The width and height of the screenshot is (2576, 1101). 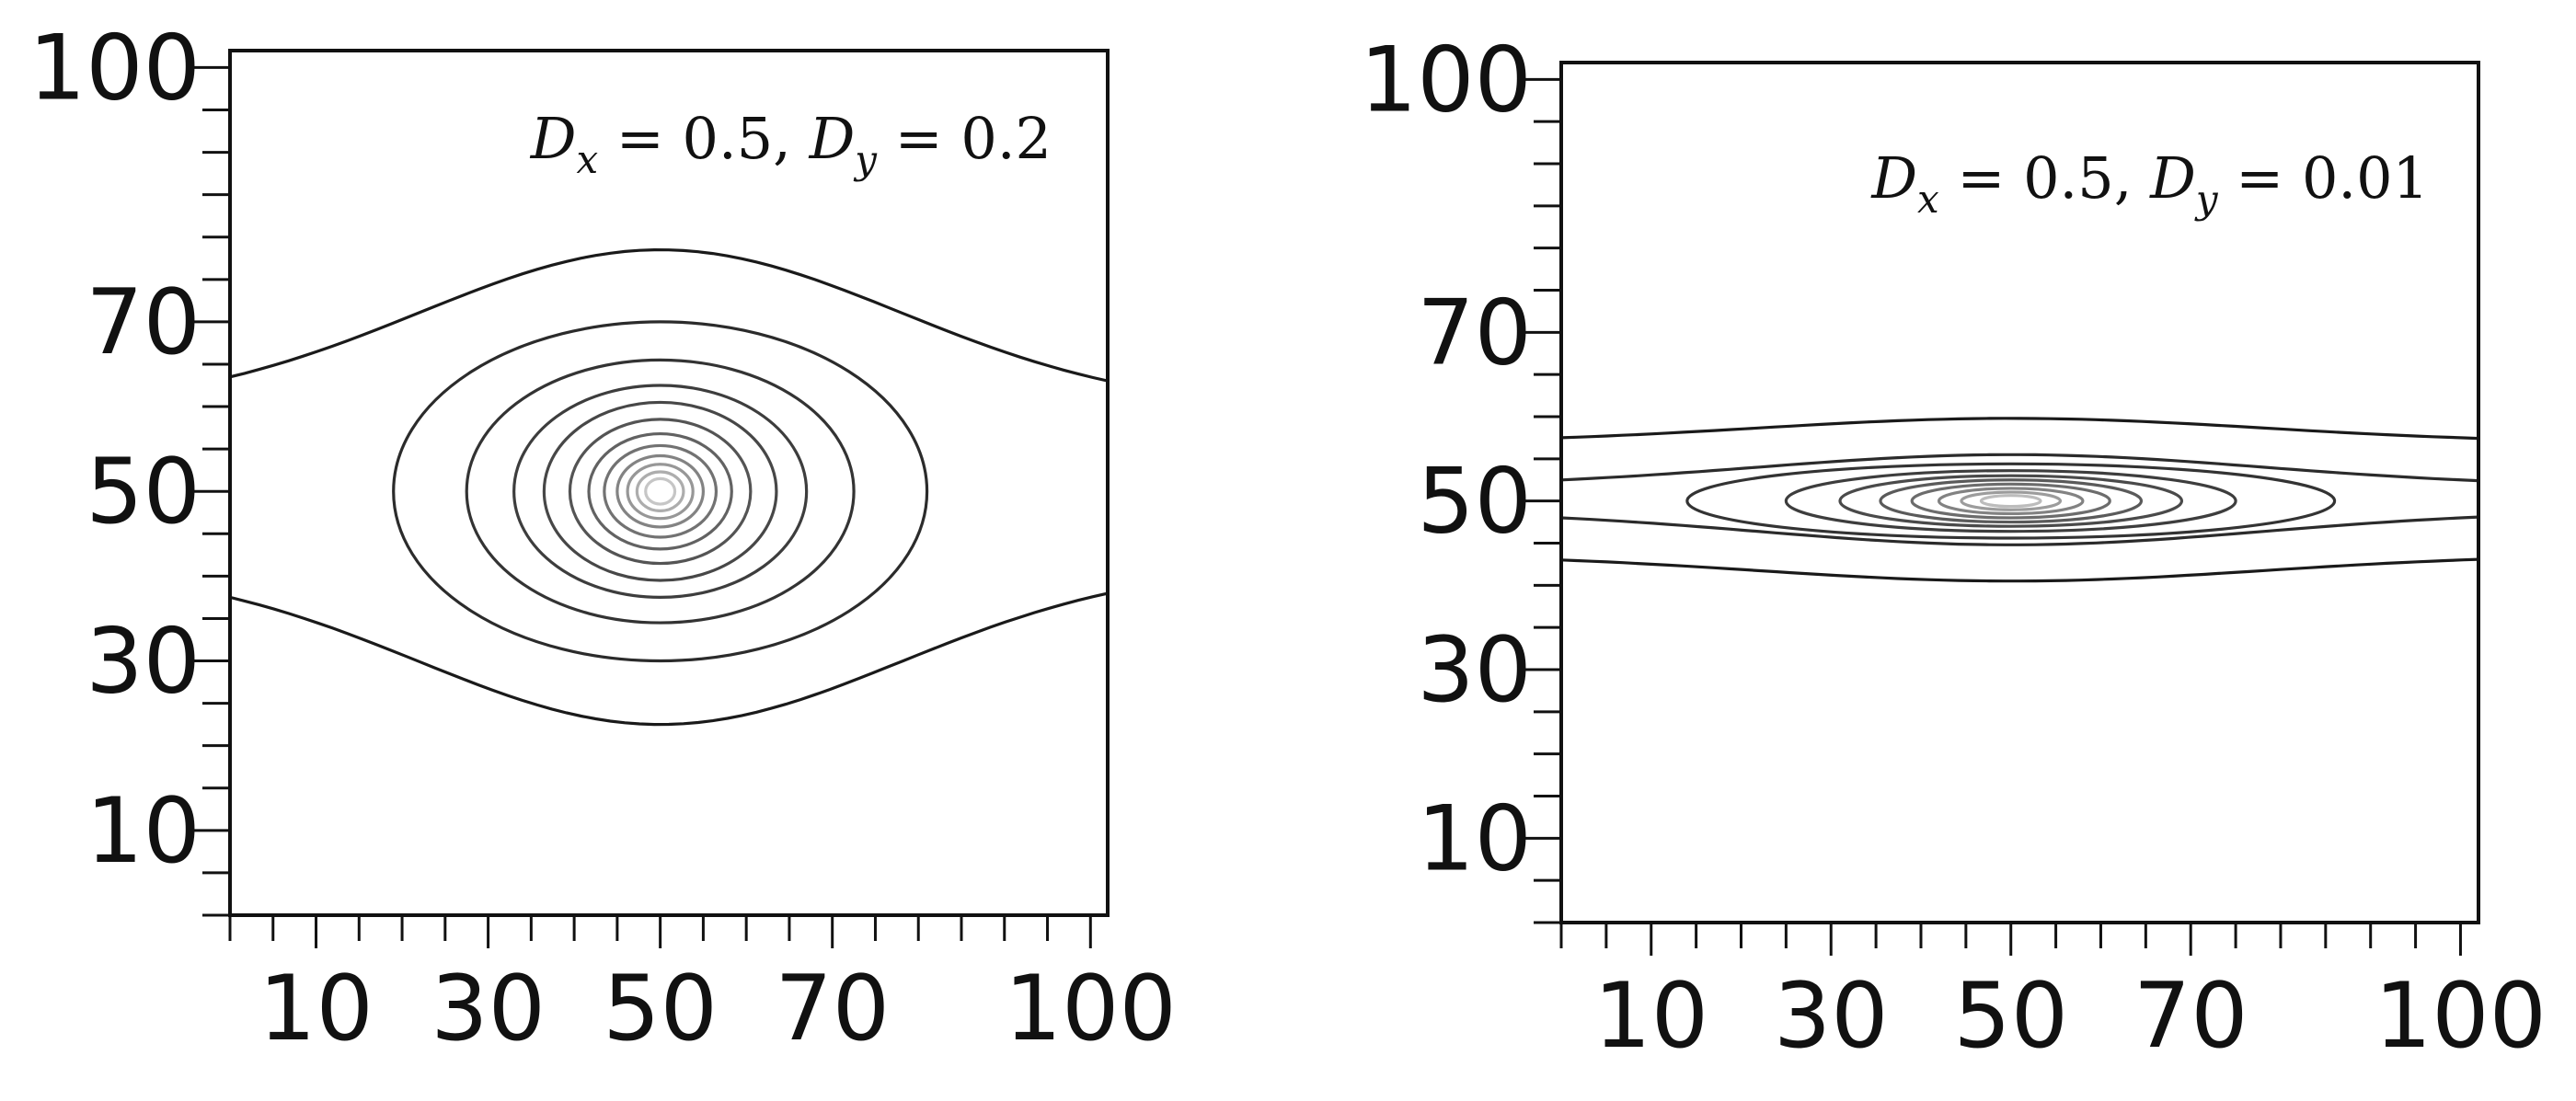 What do you see at coordinates (791, 143) in the screenshot?
I see `parameter-annotation: Dx = 0.5, Dy = 0.2` at bounding box center [791, 143].